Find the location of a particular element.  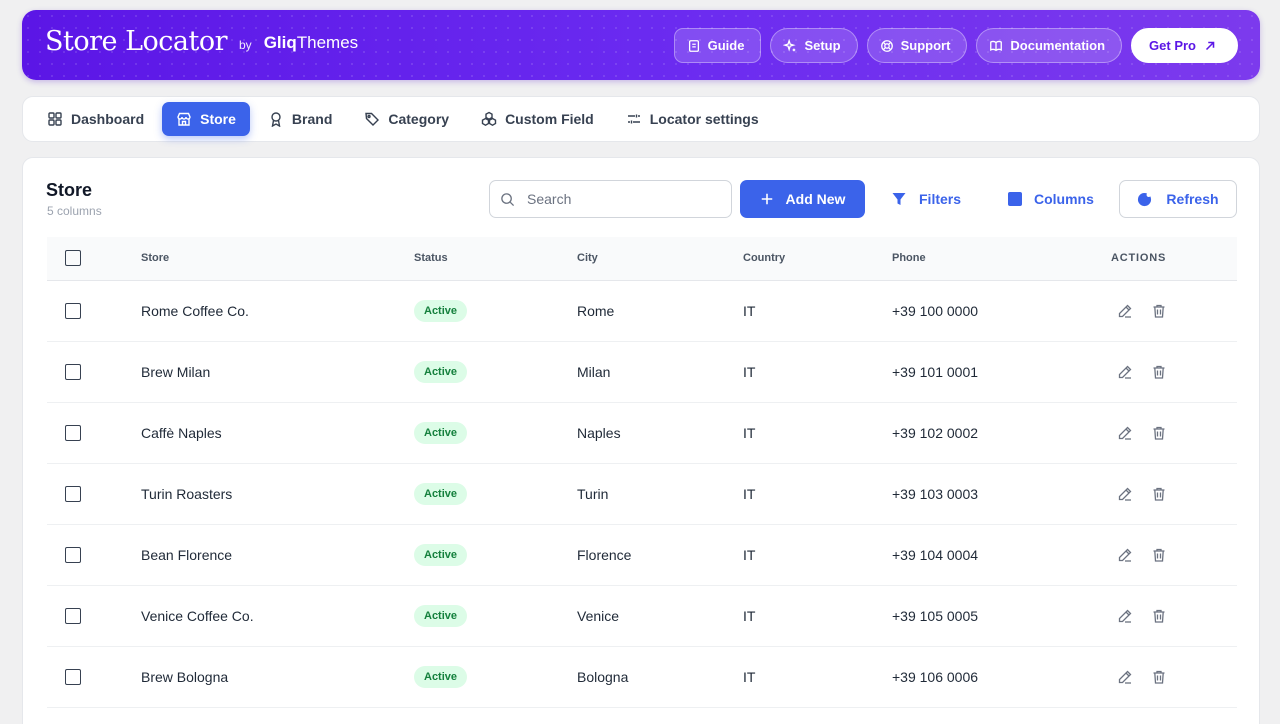

search-icon is located at coordinates (508, 199).